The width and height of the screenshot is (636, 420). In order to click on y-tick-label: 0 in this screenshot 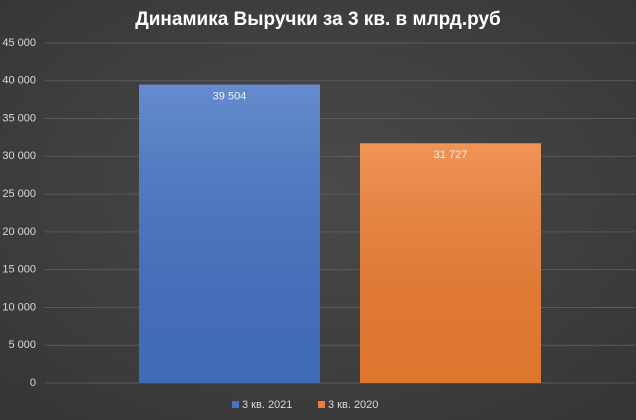, I will do `click(33, 383)`.